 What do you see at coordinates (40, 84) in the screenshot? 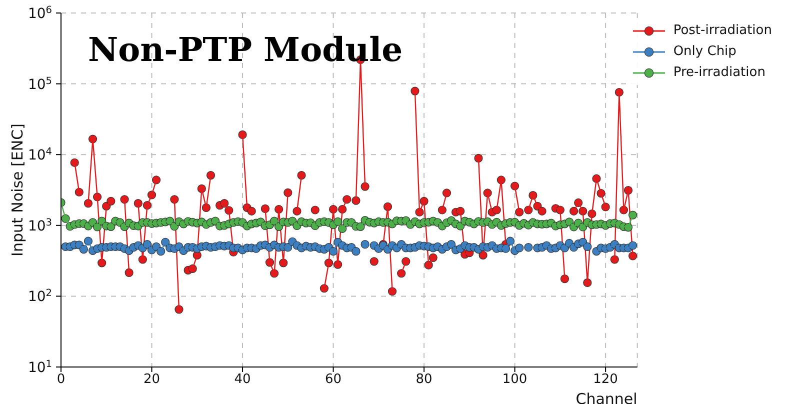
I see `y-tick-label: 10$^{5}$` at bounding box center [40, 84].